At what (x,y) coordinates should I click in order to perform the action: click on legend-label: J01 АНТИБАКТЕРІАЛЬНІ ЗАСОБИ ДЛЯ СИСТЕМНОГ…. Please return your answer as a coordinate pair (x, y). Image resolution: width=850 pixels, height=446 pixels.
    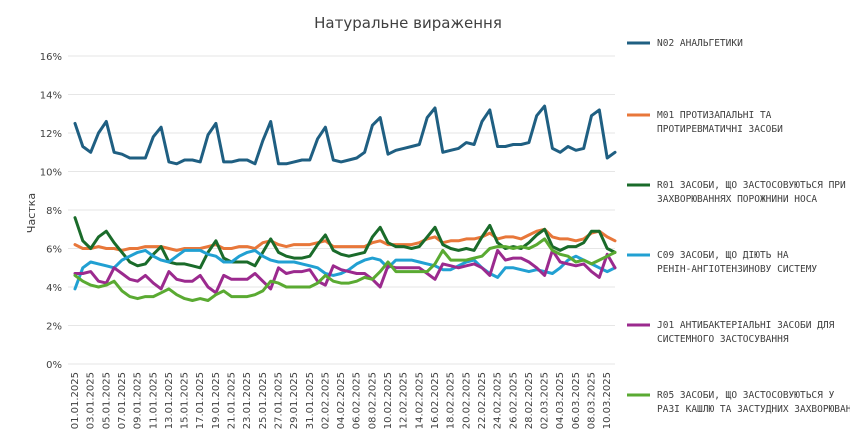
    Looking at the image, I should click on (746, 332).